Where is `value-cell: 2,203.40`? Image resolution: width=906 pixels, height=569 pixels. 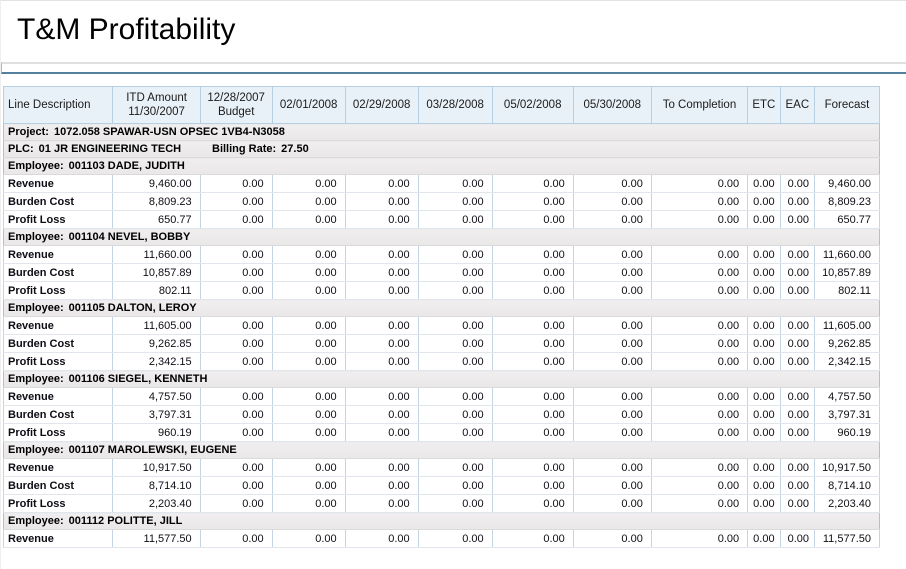 value-cell: 2,203.40 is located at coordinates (847, 503).